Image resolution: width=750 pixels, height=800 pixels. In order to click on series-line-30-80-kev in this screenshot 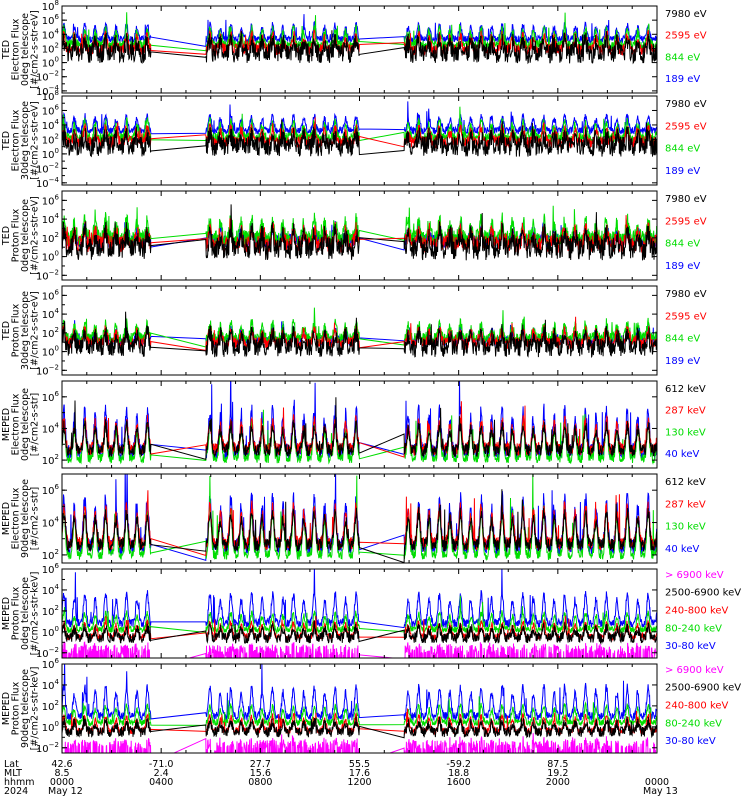, I will do `click(359, 693)`.